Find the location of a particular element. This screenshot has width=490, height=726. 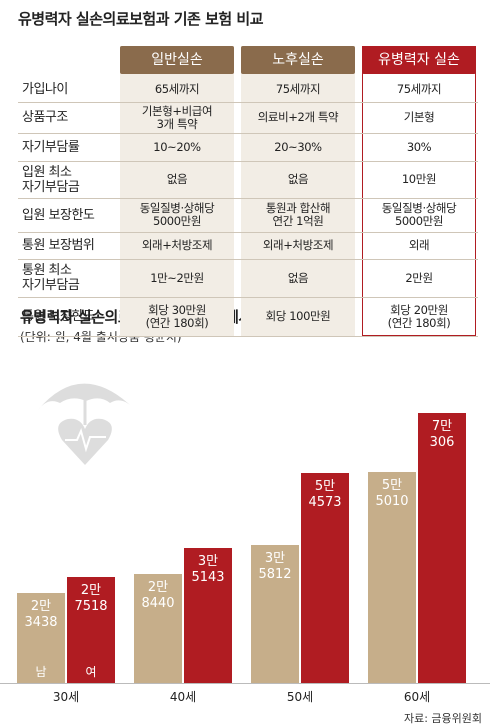

table-cell: 의료비+2개 특약 is located at coordinates (298, 117).